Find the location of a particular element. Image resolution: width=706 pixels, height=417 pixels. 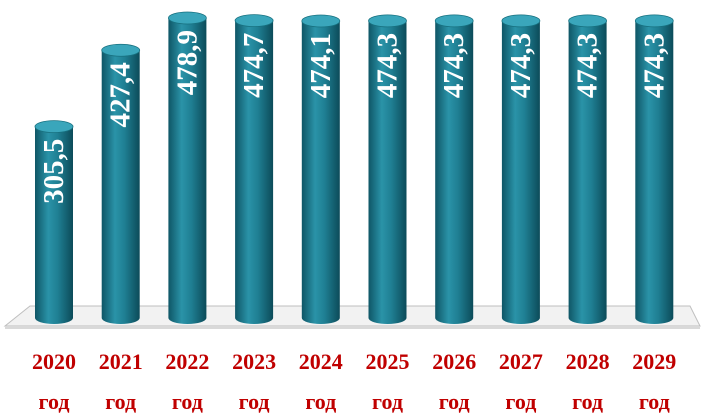

x-tick-label: 2026 год is located at coordinates (454, 381).